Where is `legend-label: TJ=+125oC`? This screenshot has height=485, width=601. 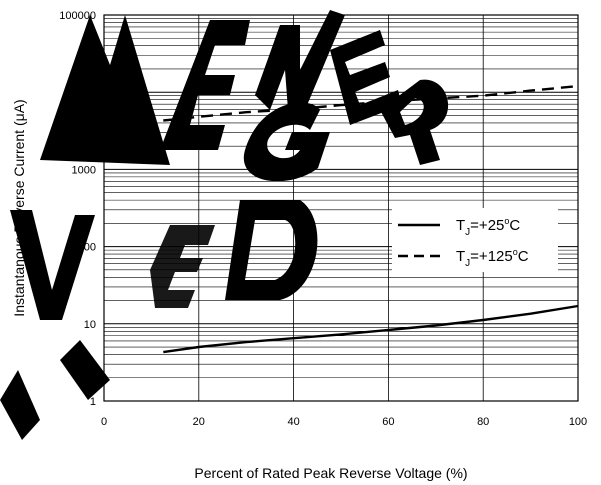 legend-label: TJ=+125oC is located at coordinates (492, 258).